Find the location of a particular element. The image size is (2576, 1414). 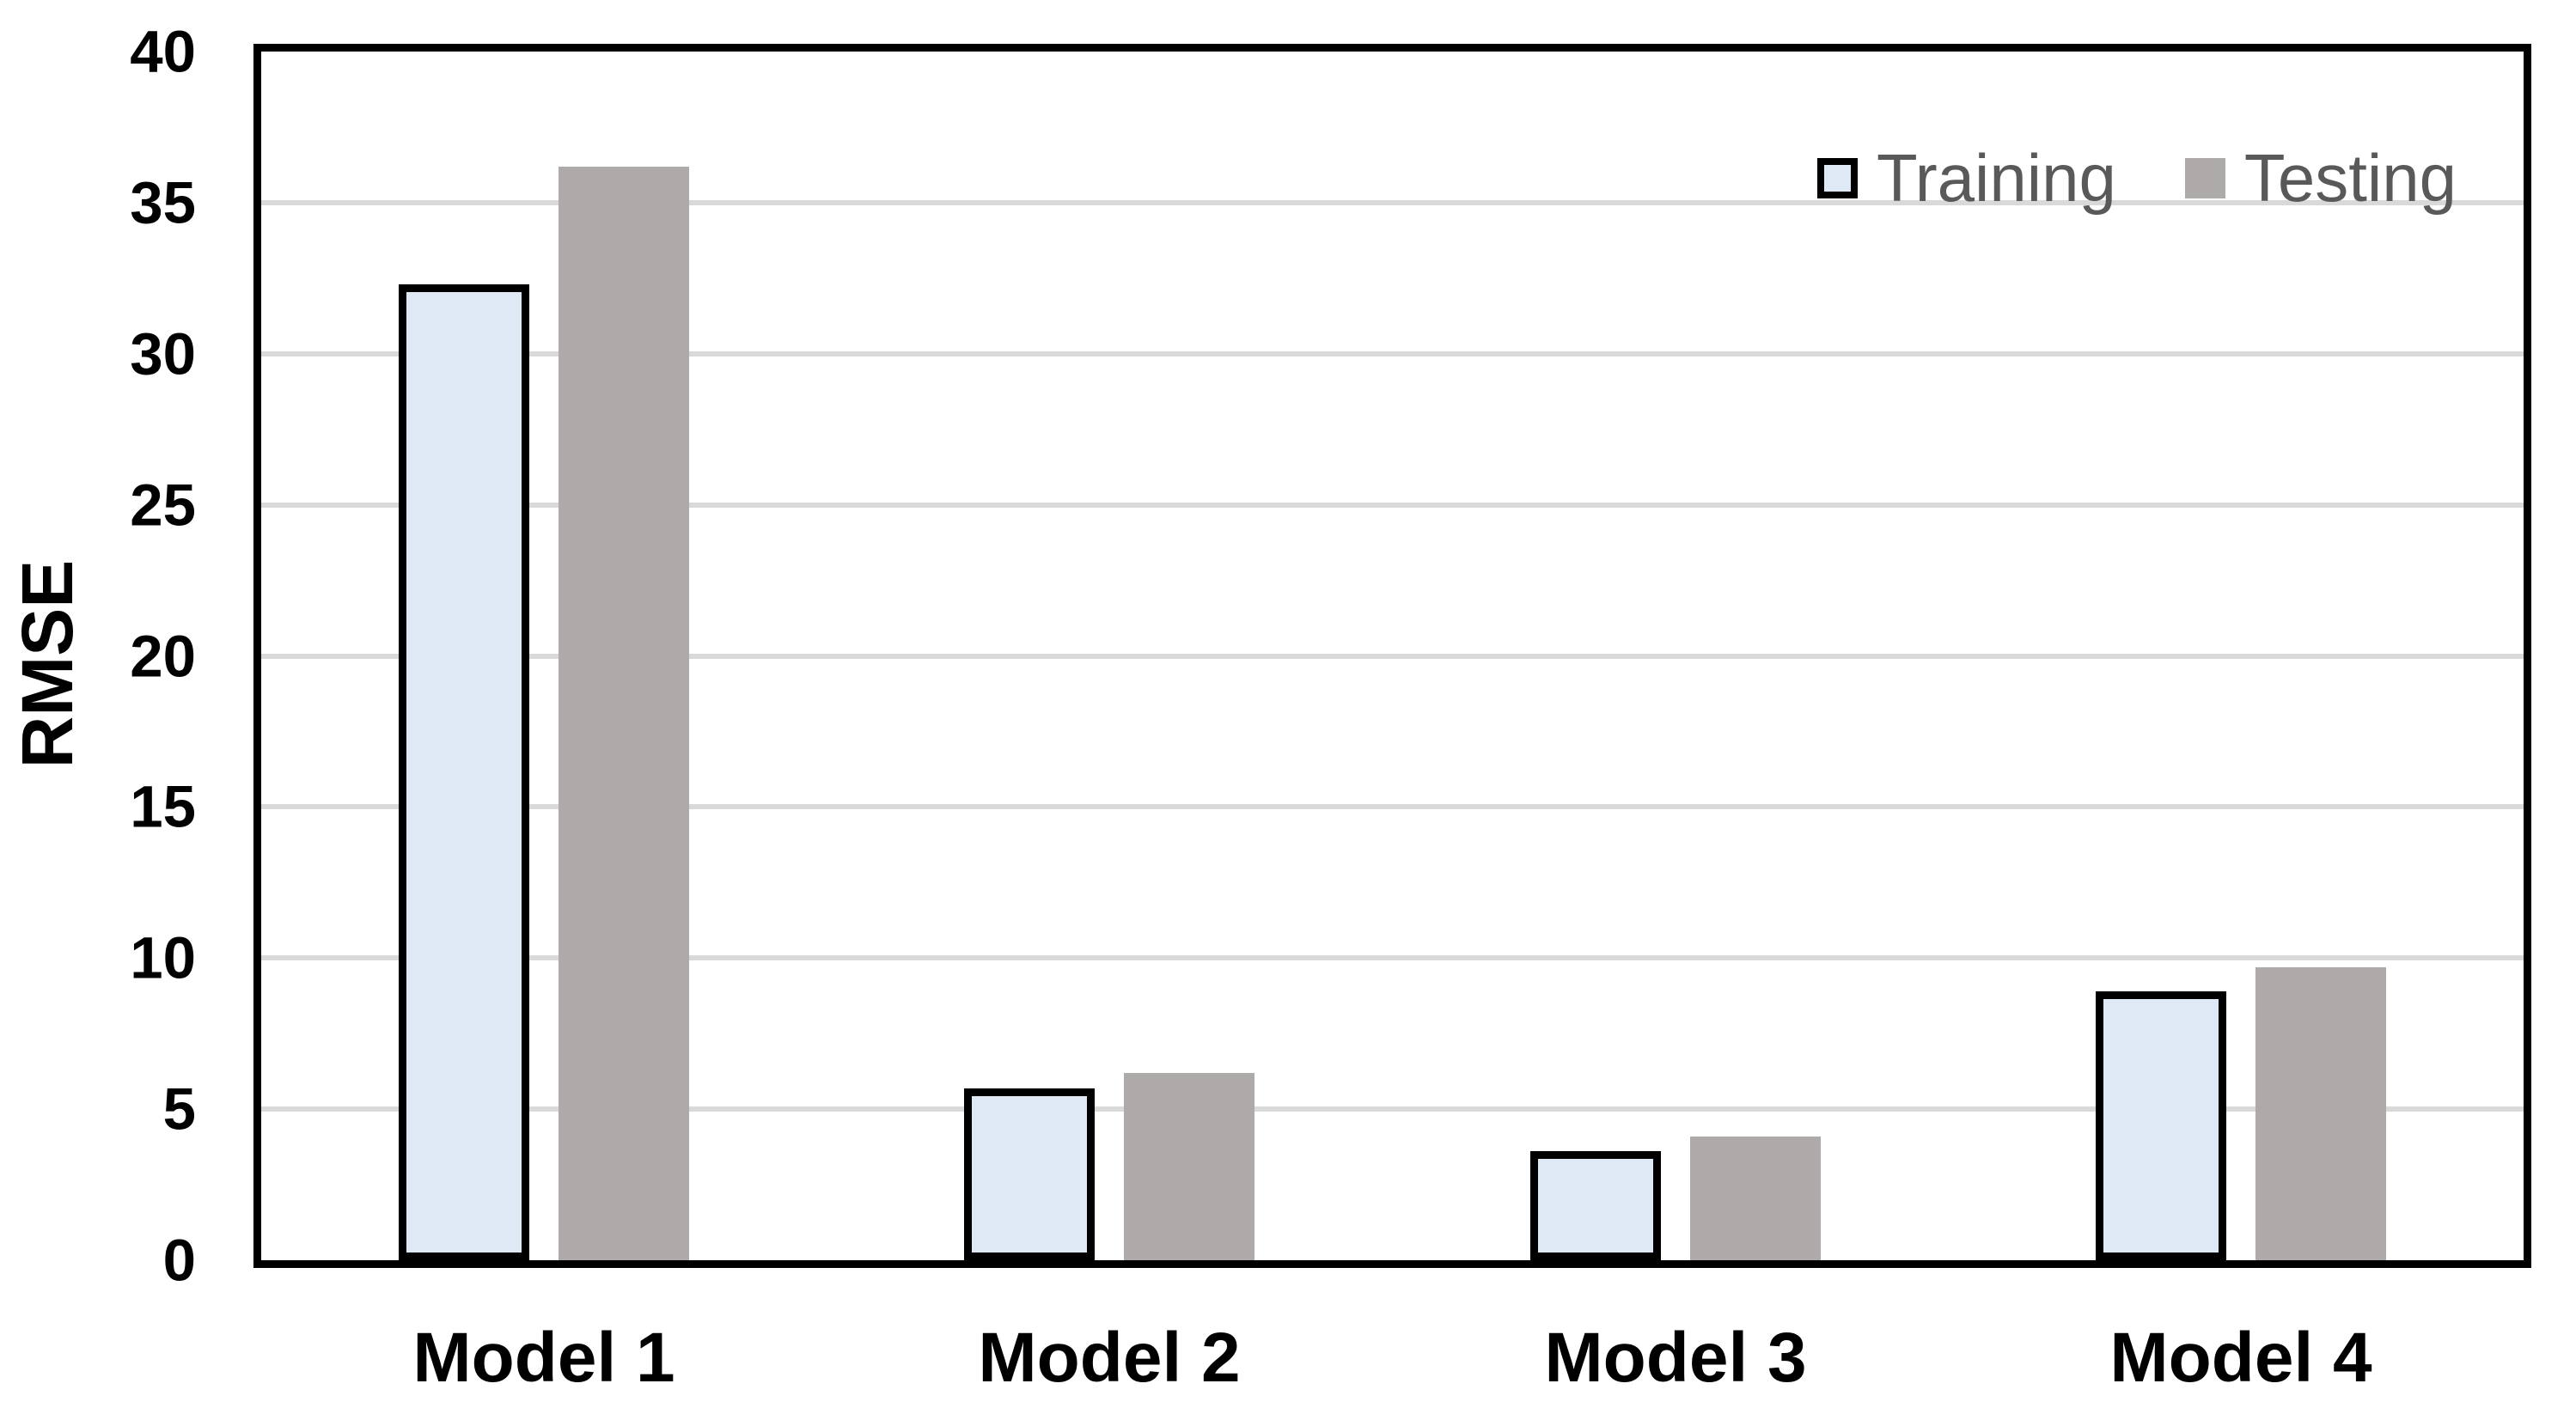

legend-label-training: Training is located at coordinates (1996, 178).